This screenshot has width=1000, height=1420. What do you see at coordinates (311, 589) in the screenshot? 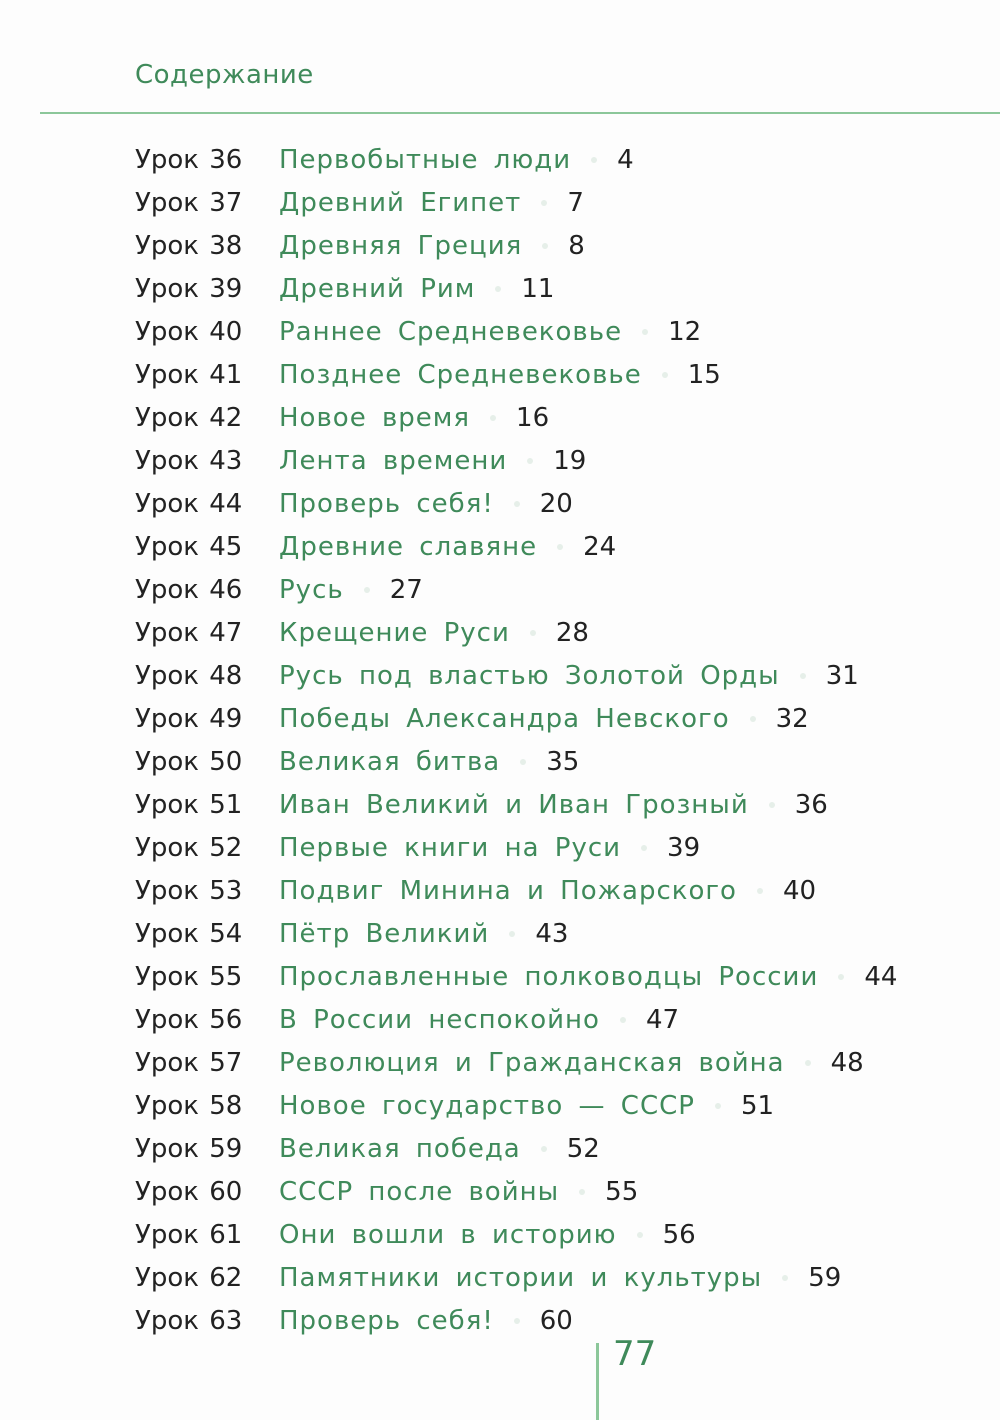
I see `lesson-title: Русь` at bounding box center [311, 589].